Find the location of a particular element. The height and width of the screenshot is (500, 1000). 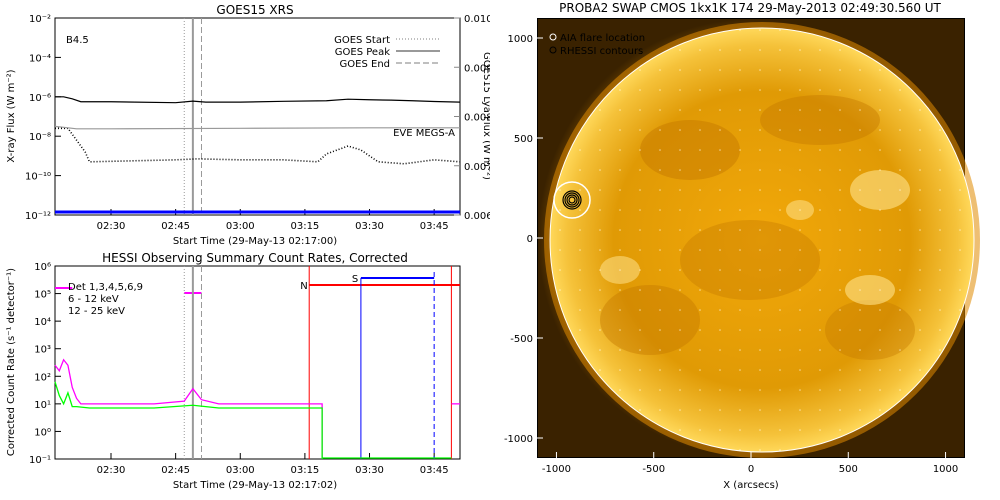

legend-entry-aia: AIA flare location is located at coordinates (602, 38).